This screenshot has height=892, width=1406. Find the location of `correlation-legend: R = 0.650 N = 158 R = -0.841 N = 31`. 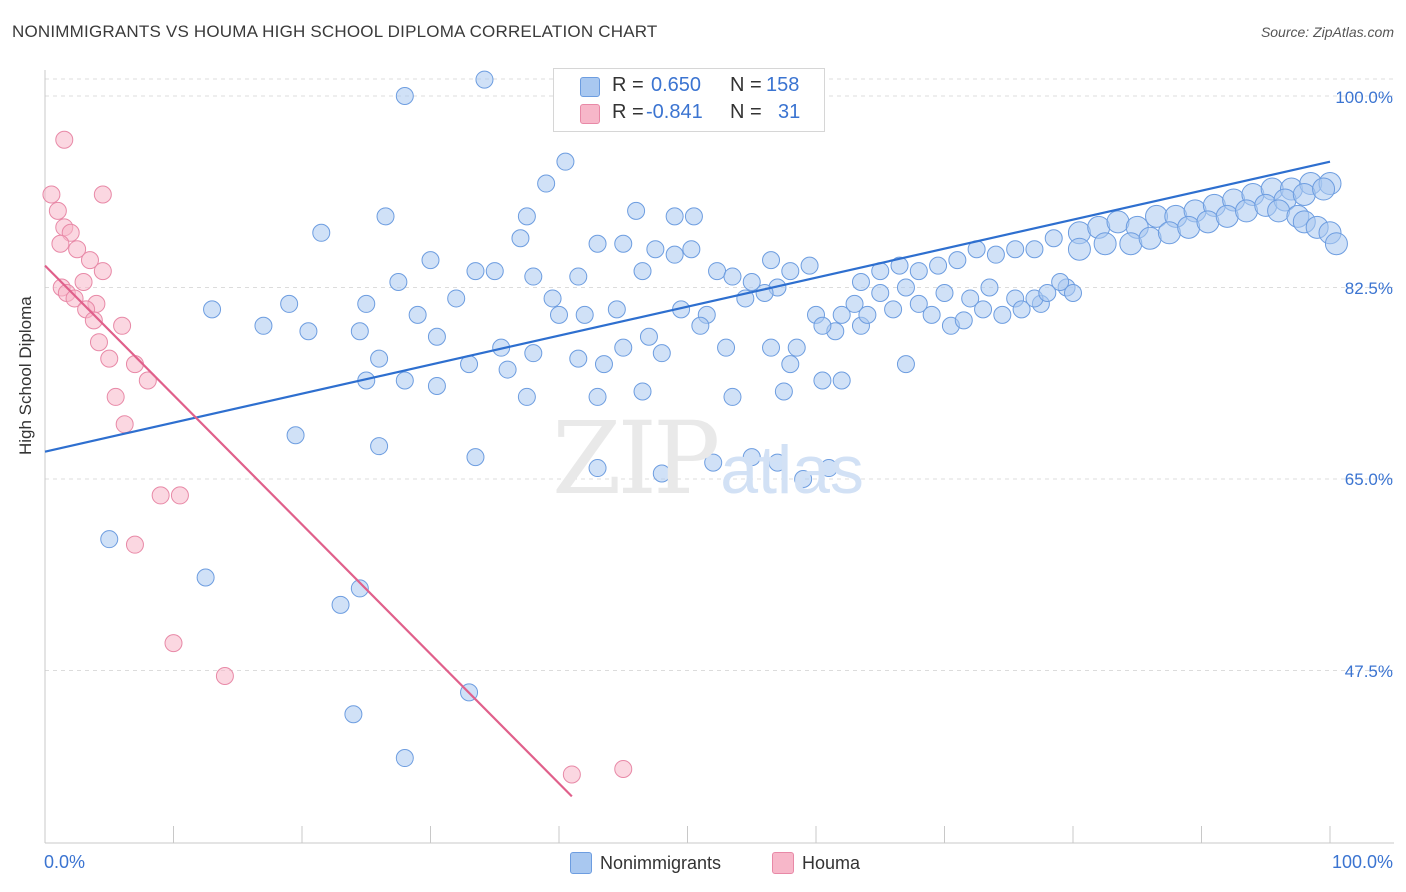

correlation-legend: R = 0.650 N = 158 R = -0.841 N = 31 is located at coordinates (689, 100).